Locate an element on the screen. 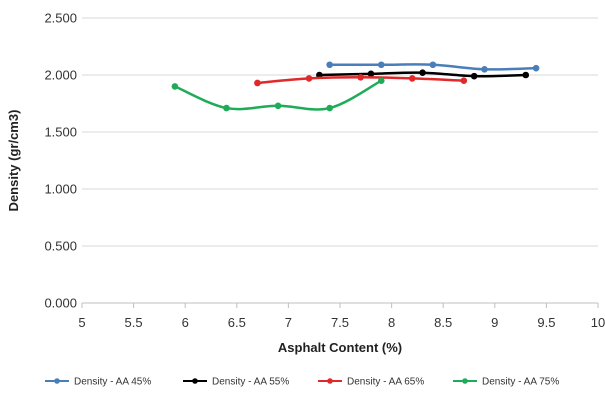 The image size is (605, 398). x-tick-label: 9 is located at coordinates (494, 322).